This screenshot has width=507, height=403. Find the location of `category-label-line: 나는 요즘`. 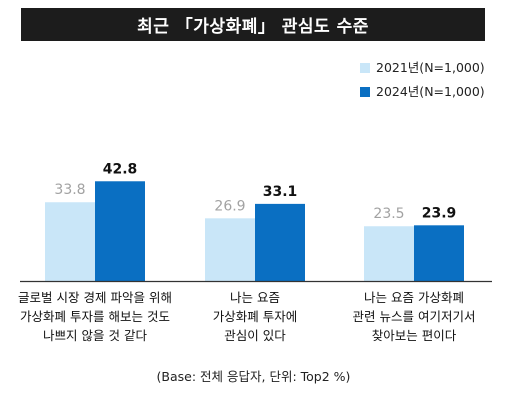

category-label-line: 나는 요즘 is located at coordinates (255, 297).